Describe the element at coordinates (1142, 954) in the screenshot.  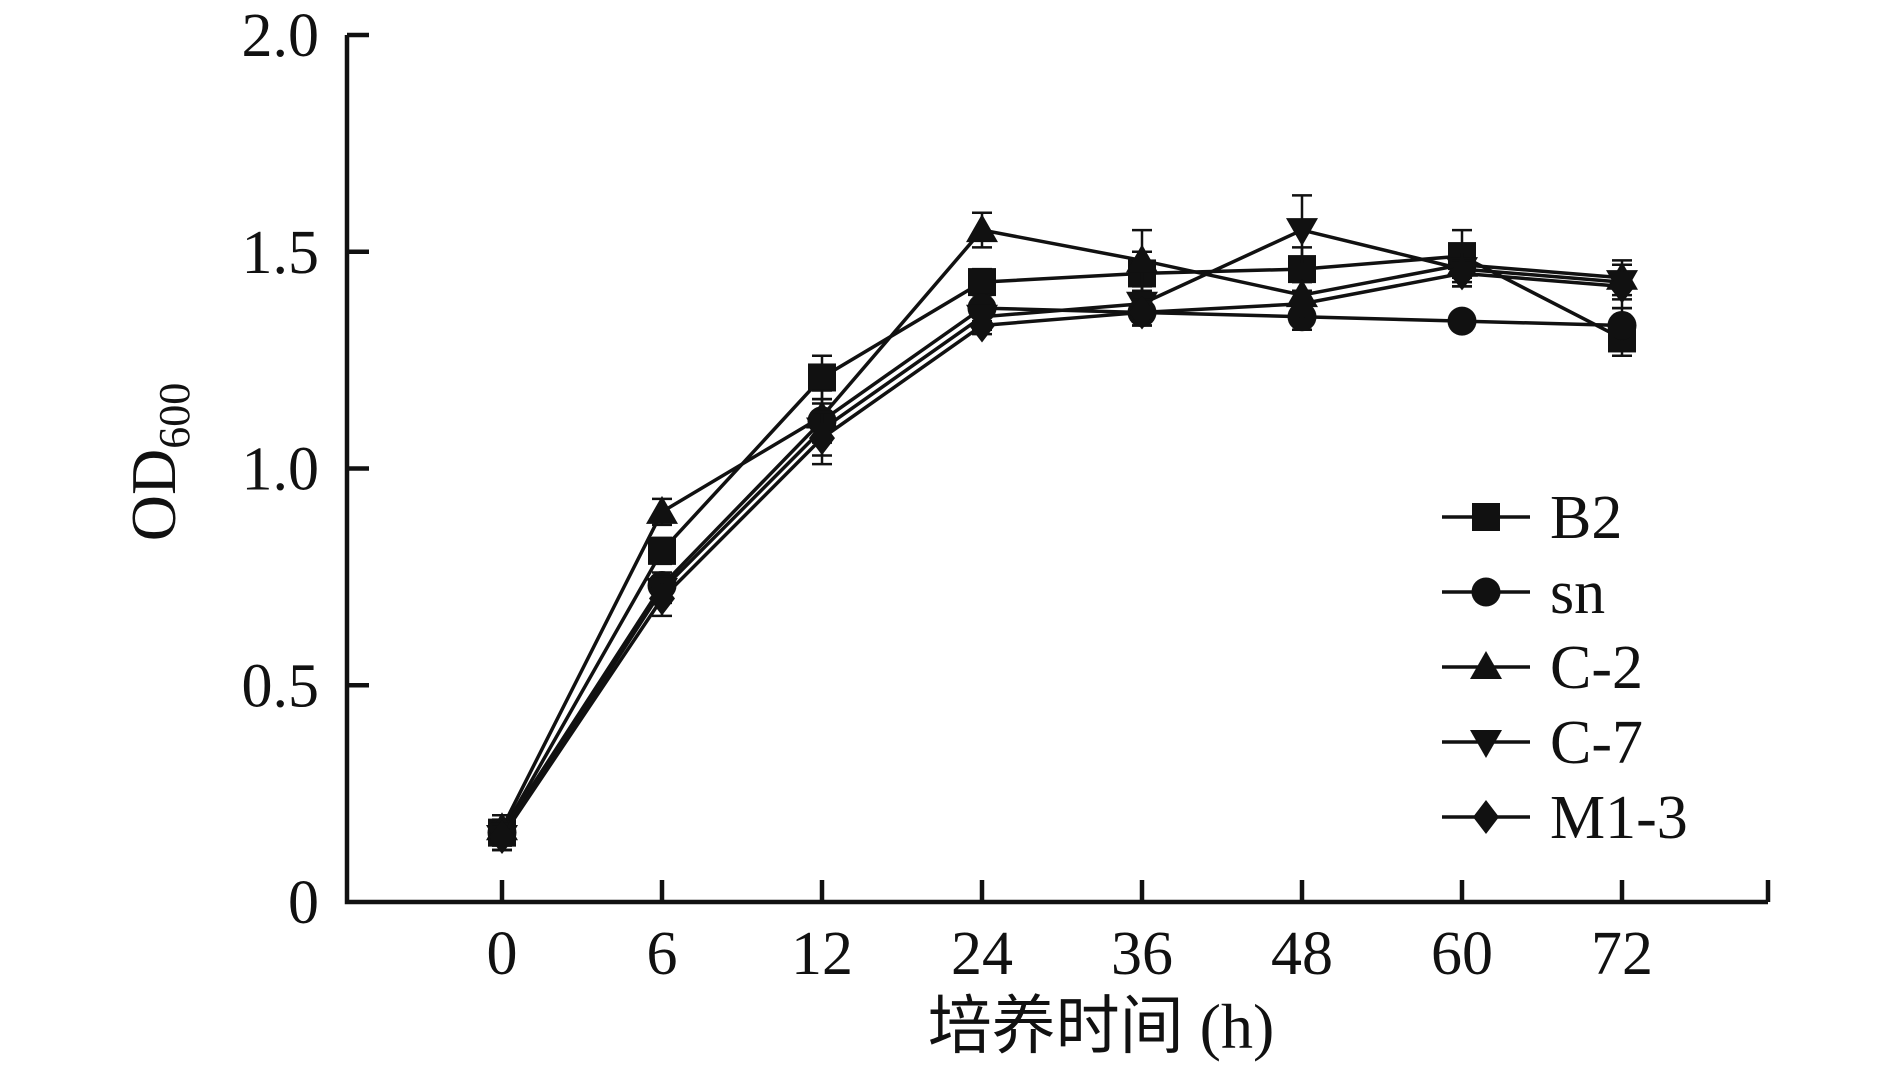
I see `x-tick-label-36: 36` at that location.